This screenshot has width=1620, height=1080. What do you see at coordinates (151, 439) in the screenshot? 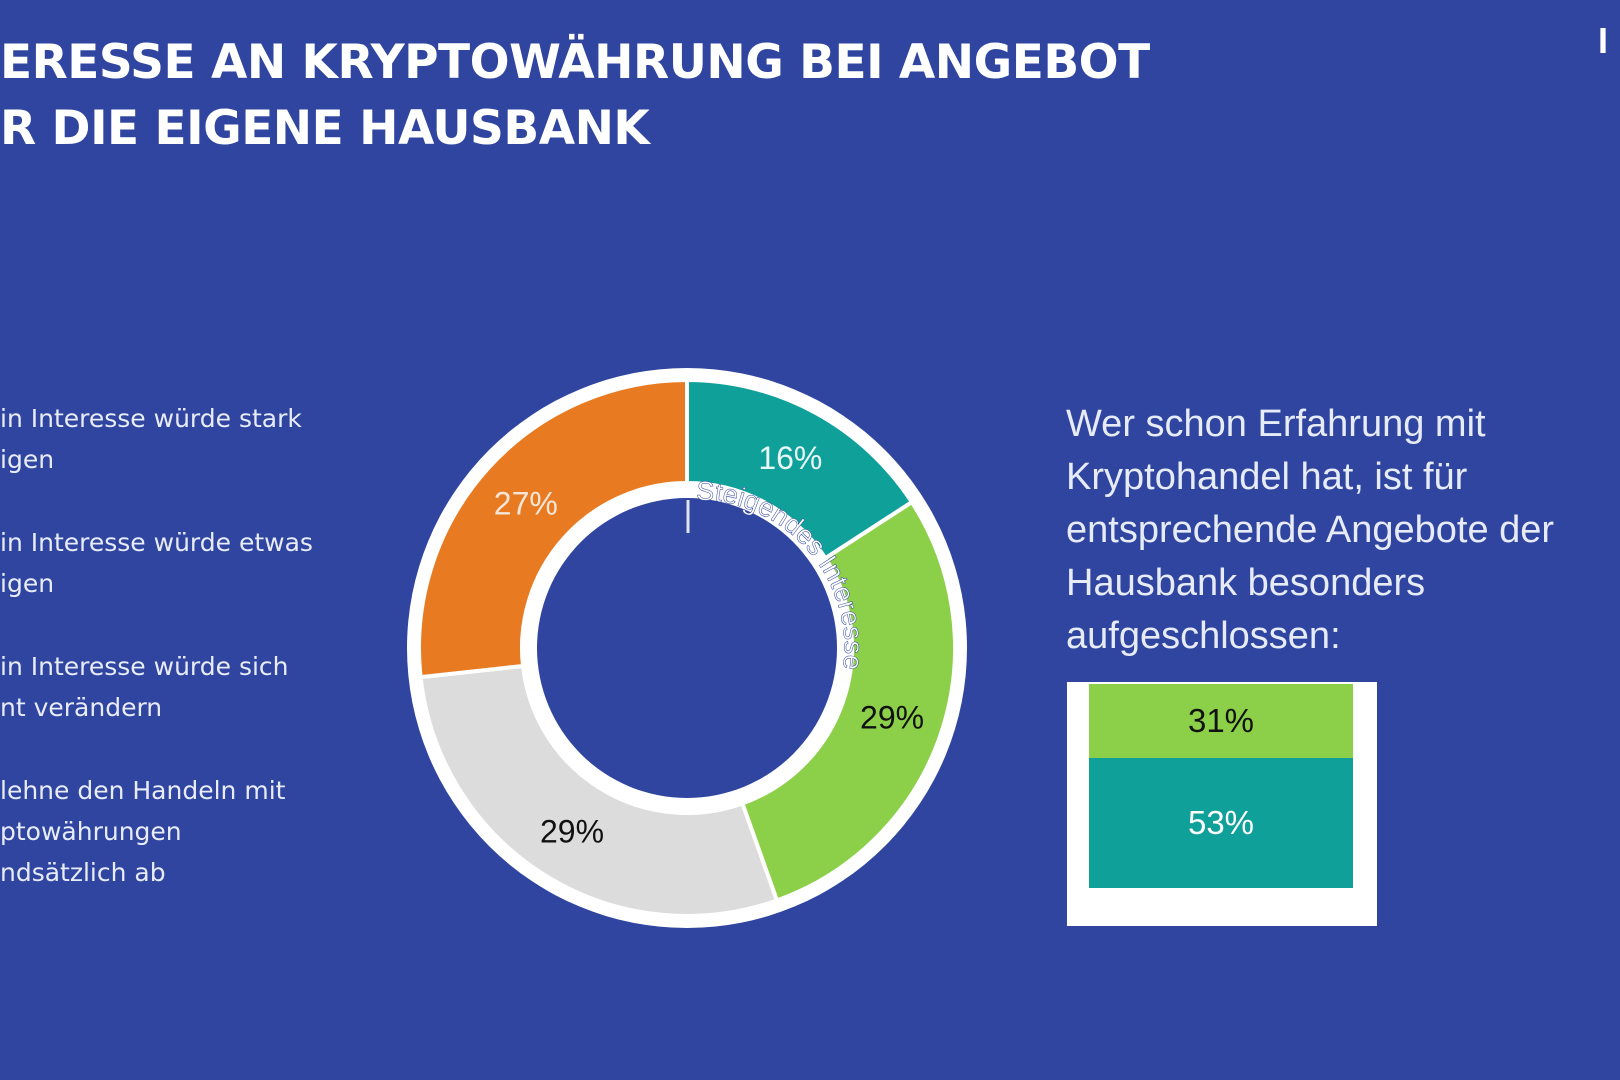
I see `legend-item: in Interesse würde stark igen` at bounding box center [151, 439].